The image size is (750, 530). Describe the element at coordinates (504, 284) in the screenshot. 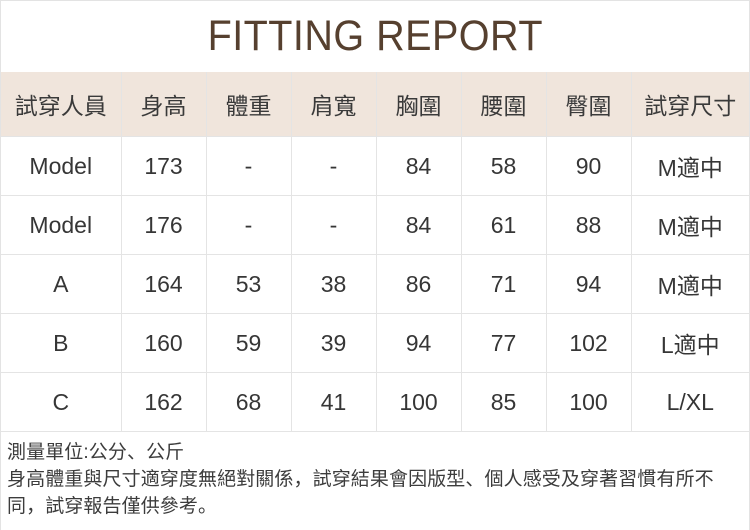

I see `cell-waist: 71` at that location.